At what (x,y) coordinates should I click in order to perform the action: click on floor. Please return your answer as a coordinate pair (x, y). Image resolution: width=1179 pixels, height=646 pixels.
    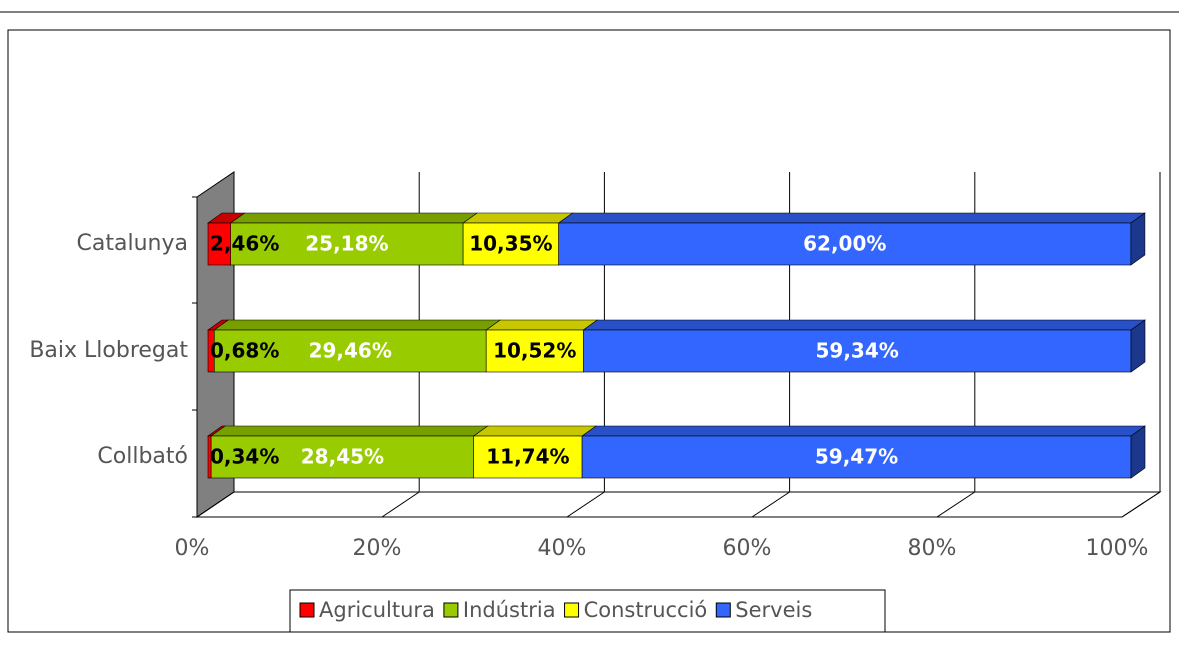
    Looking at the image, I should click on (678, 504).